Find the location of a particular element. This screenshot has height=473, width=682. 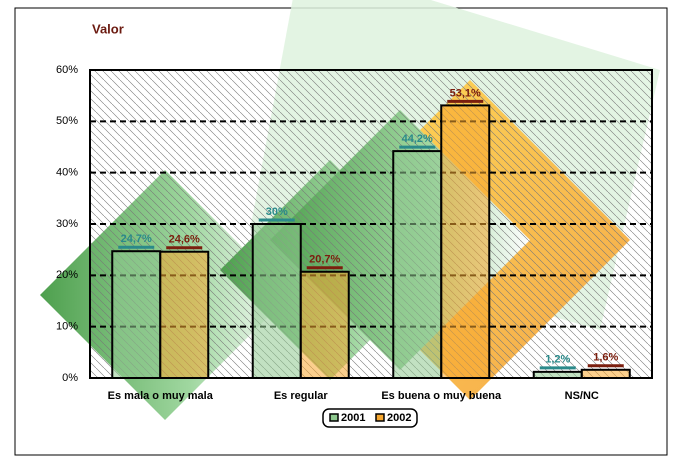

value-label: 1,2% is located at coordinates (557, 360).